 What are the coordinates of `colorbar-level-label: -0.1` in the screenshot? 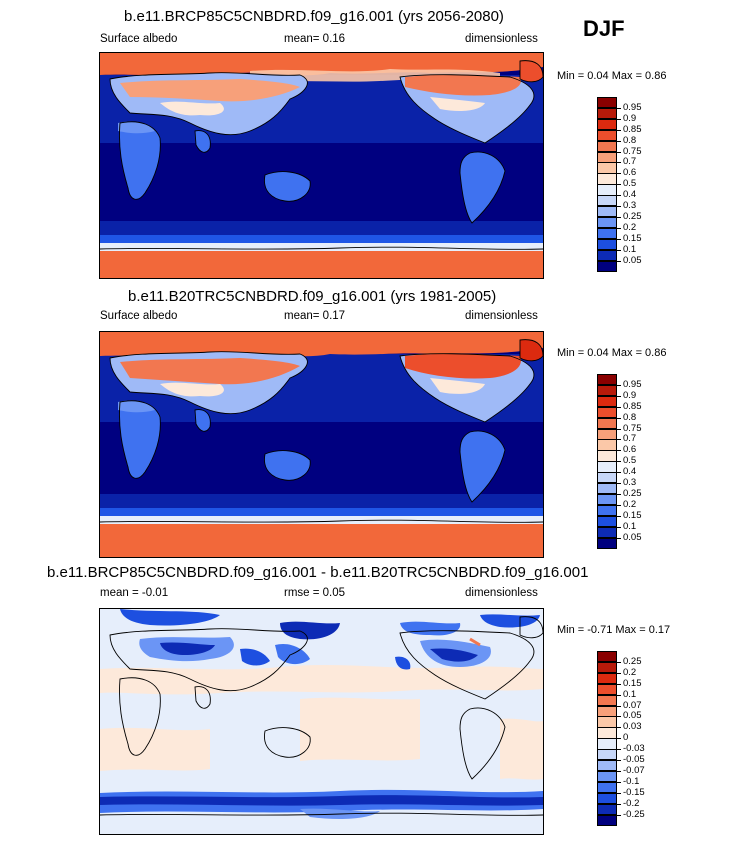 It's located at (631, 781).